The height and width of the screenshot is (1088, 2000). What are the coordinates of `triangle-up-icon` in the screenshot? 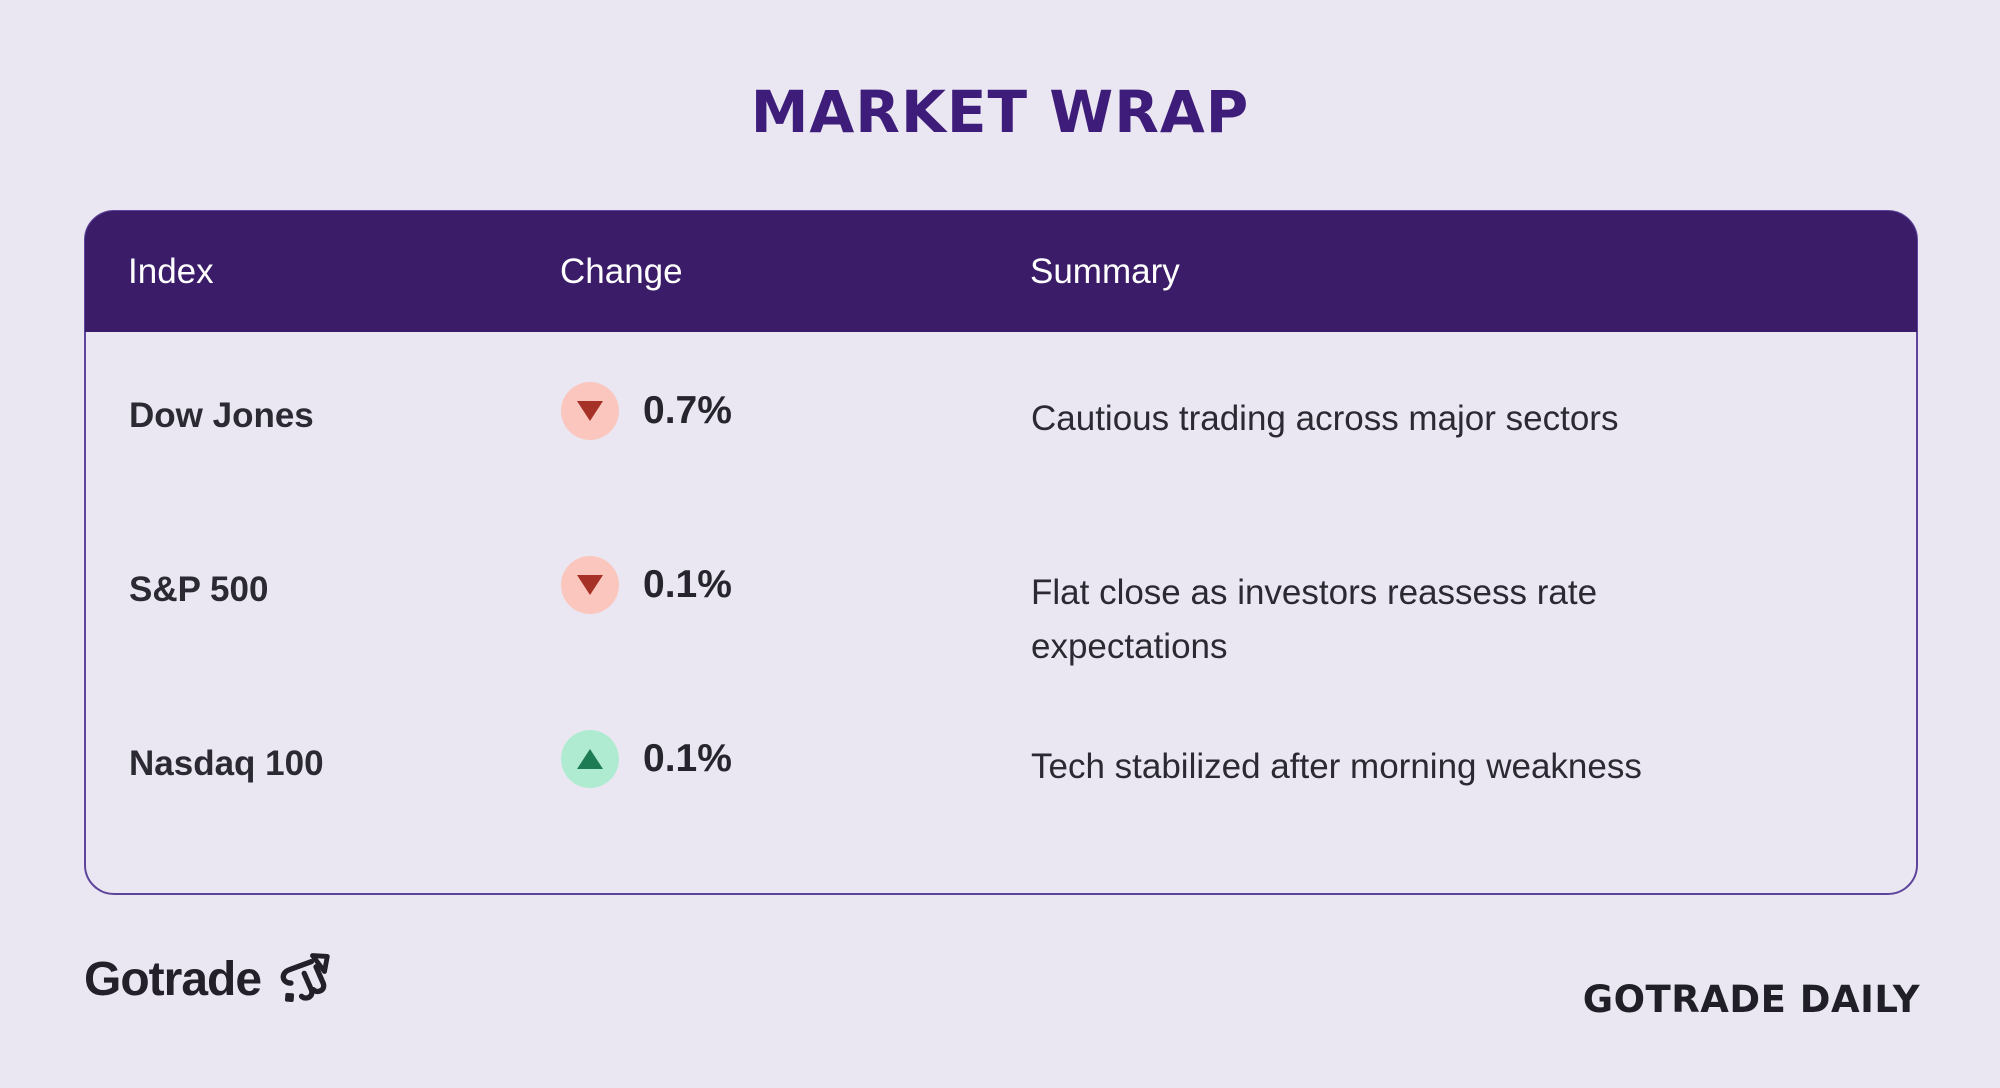 It's located at (590, 759).